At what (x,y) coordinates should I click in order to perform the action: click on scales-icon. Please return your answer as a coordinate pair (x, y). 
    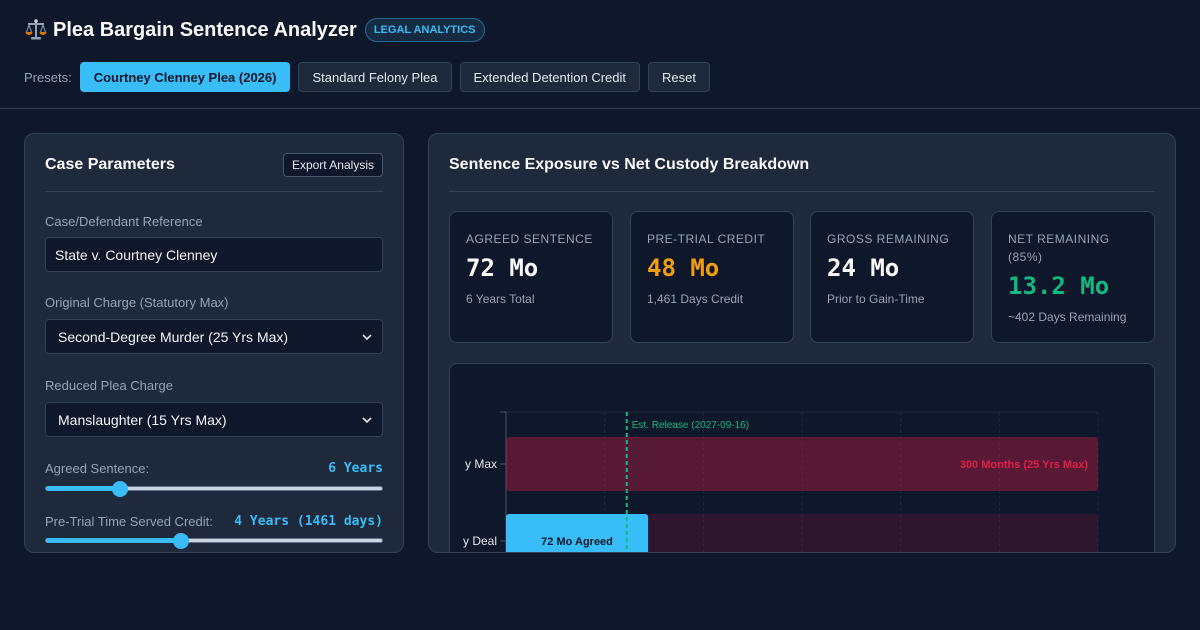
    Looking at the image, I should click on (36, 29).